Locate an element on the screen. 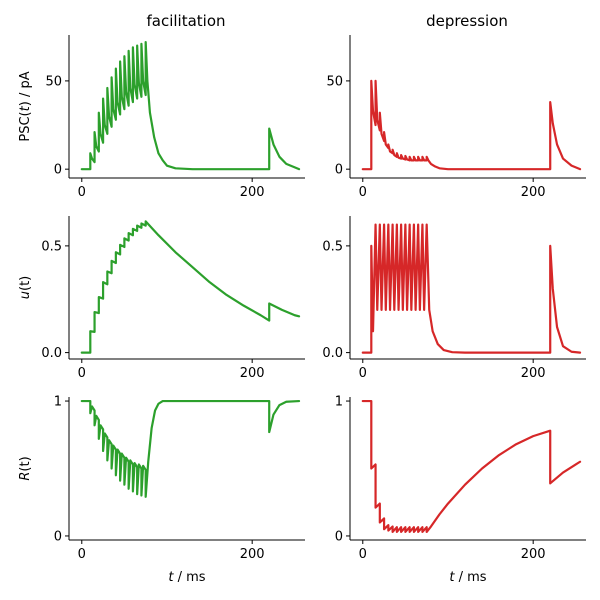 Image resolution: width=600 pixels, height=600 pixels. panel-depression-r: 0 200 0 1 t / ms is located at coordinates (460, 490).